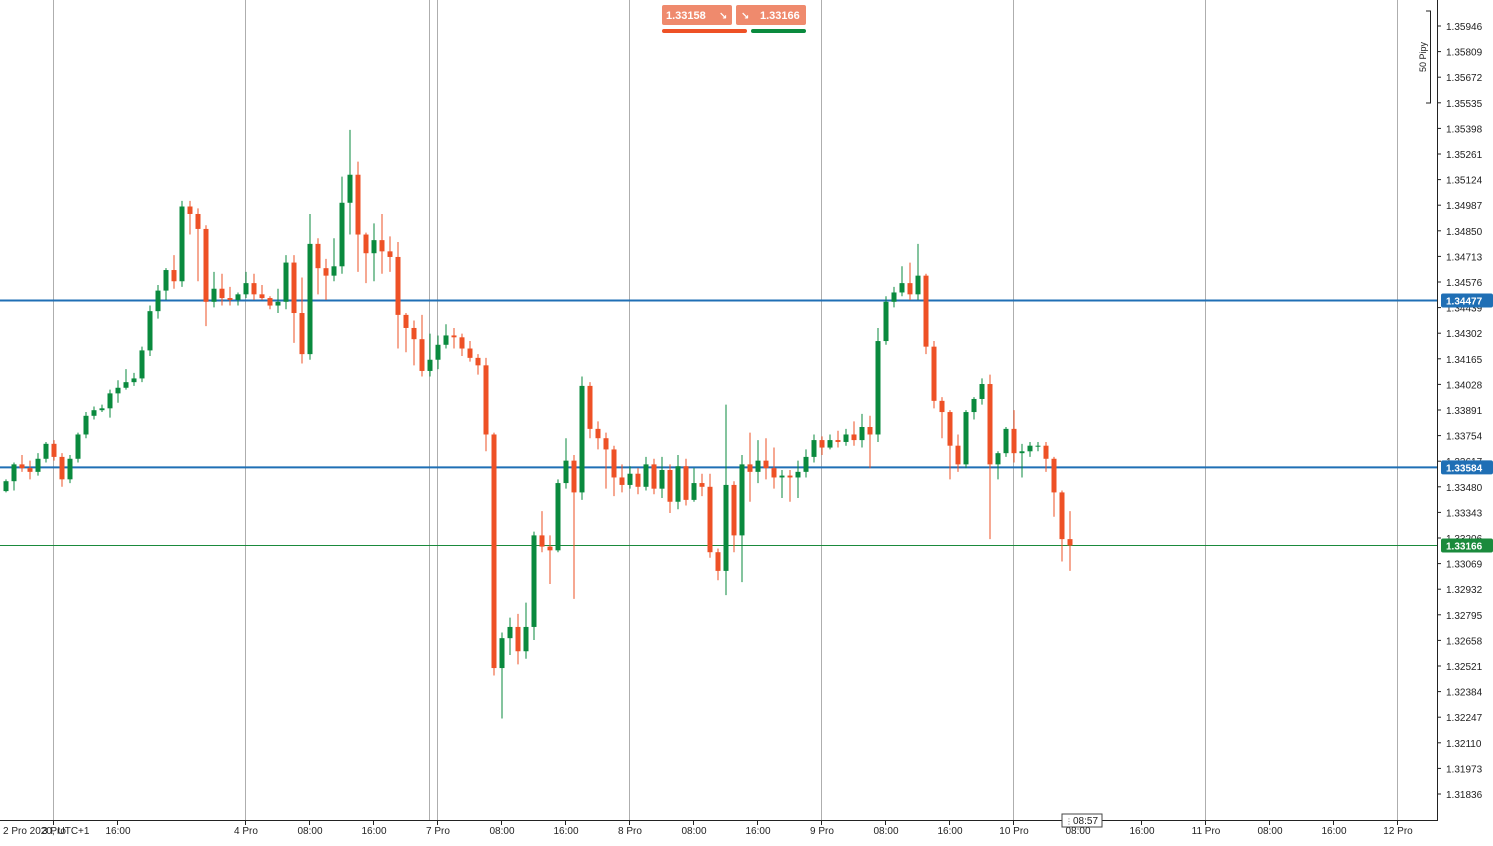 The width and height of the screenshot is (1493, 846). I want to click on y-tick-label: 1.35398, so click(1464, 129).